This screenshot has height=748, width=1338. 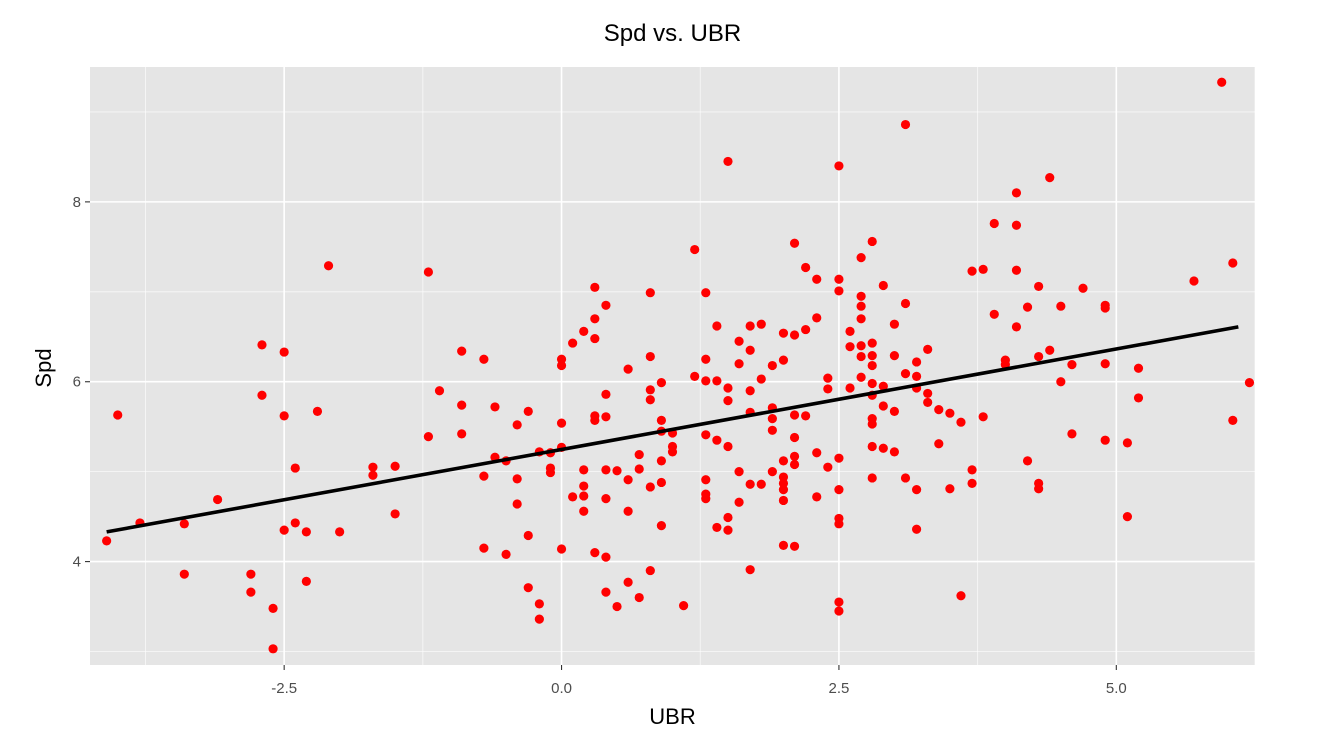 What do you see at coordinates (77, 562) in the screenshot?
I see `y-tick-label: 4` at bounding box center [77, 562].